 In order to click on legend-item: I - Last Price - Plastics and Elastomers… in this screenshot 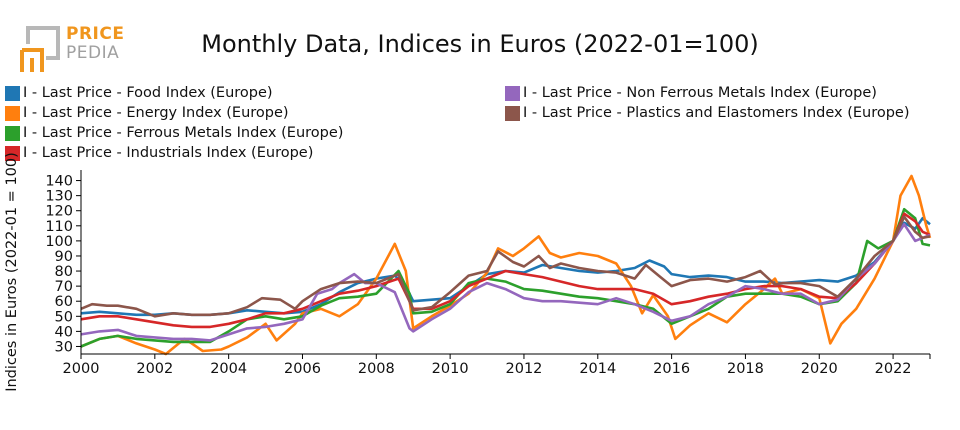, I will do `click(707, 113)`.